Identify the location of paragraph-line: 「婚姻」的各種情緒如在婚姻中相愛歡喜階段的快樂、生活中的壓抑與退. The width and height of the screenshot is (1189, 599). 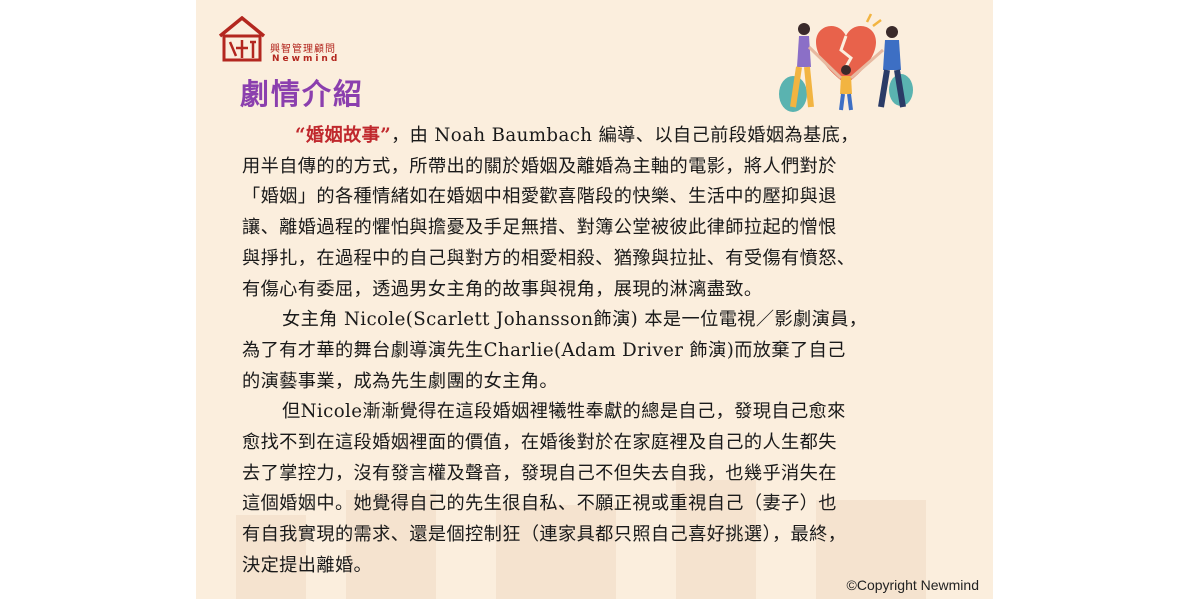
(539, 197).